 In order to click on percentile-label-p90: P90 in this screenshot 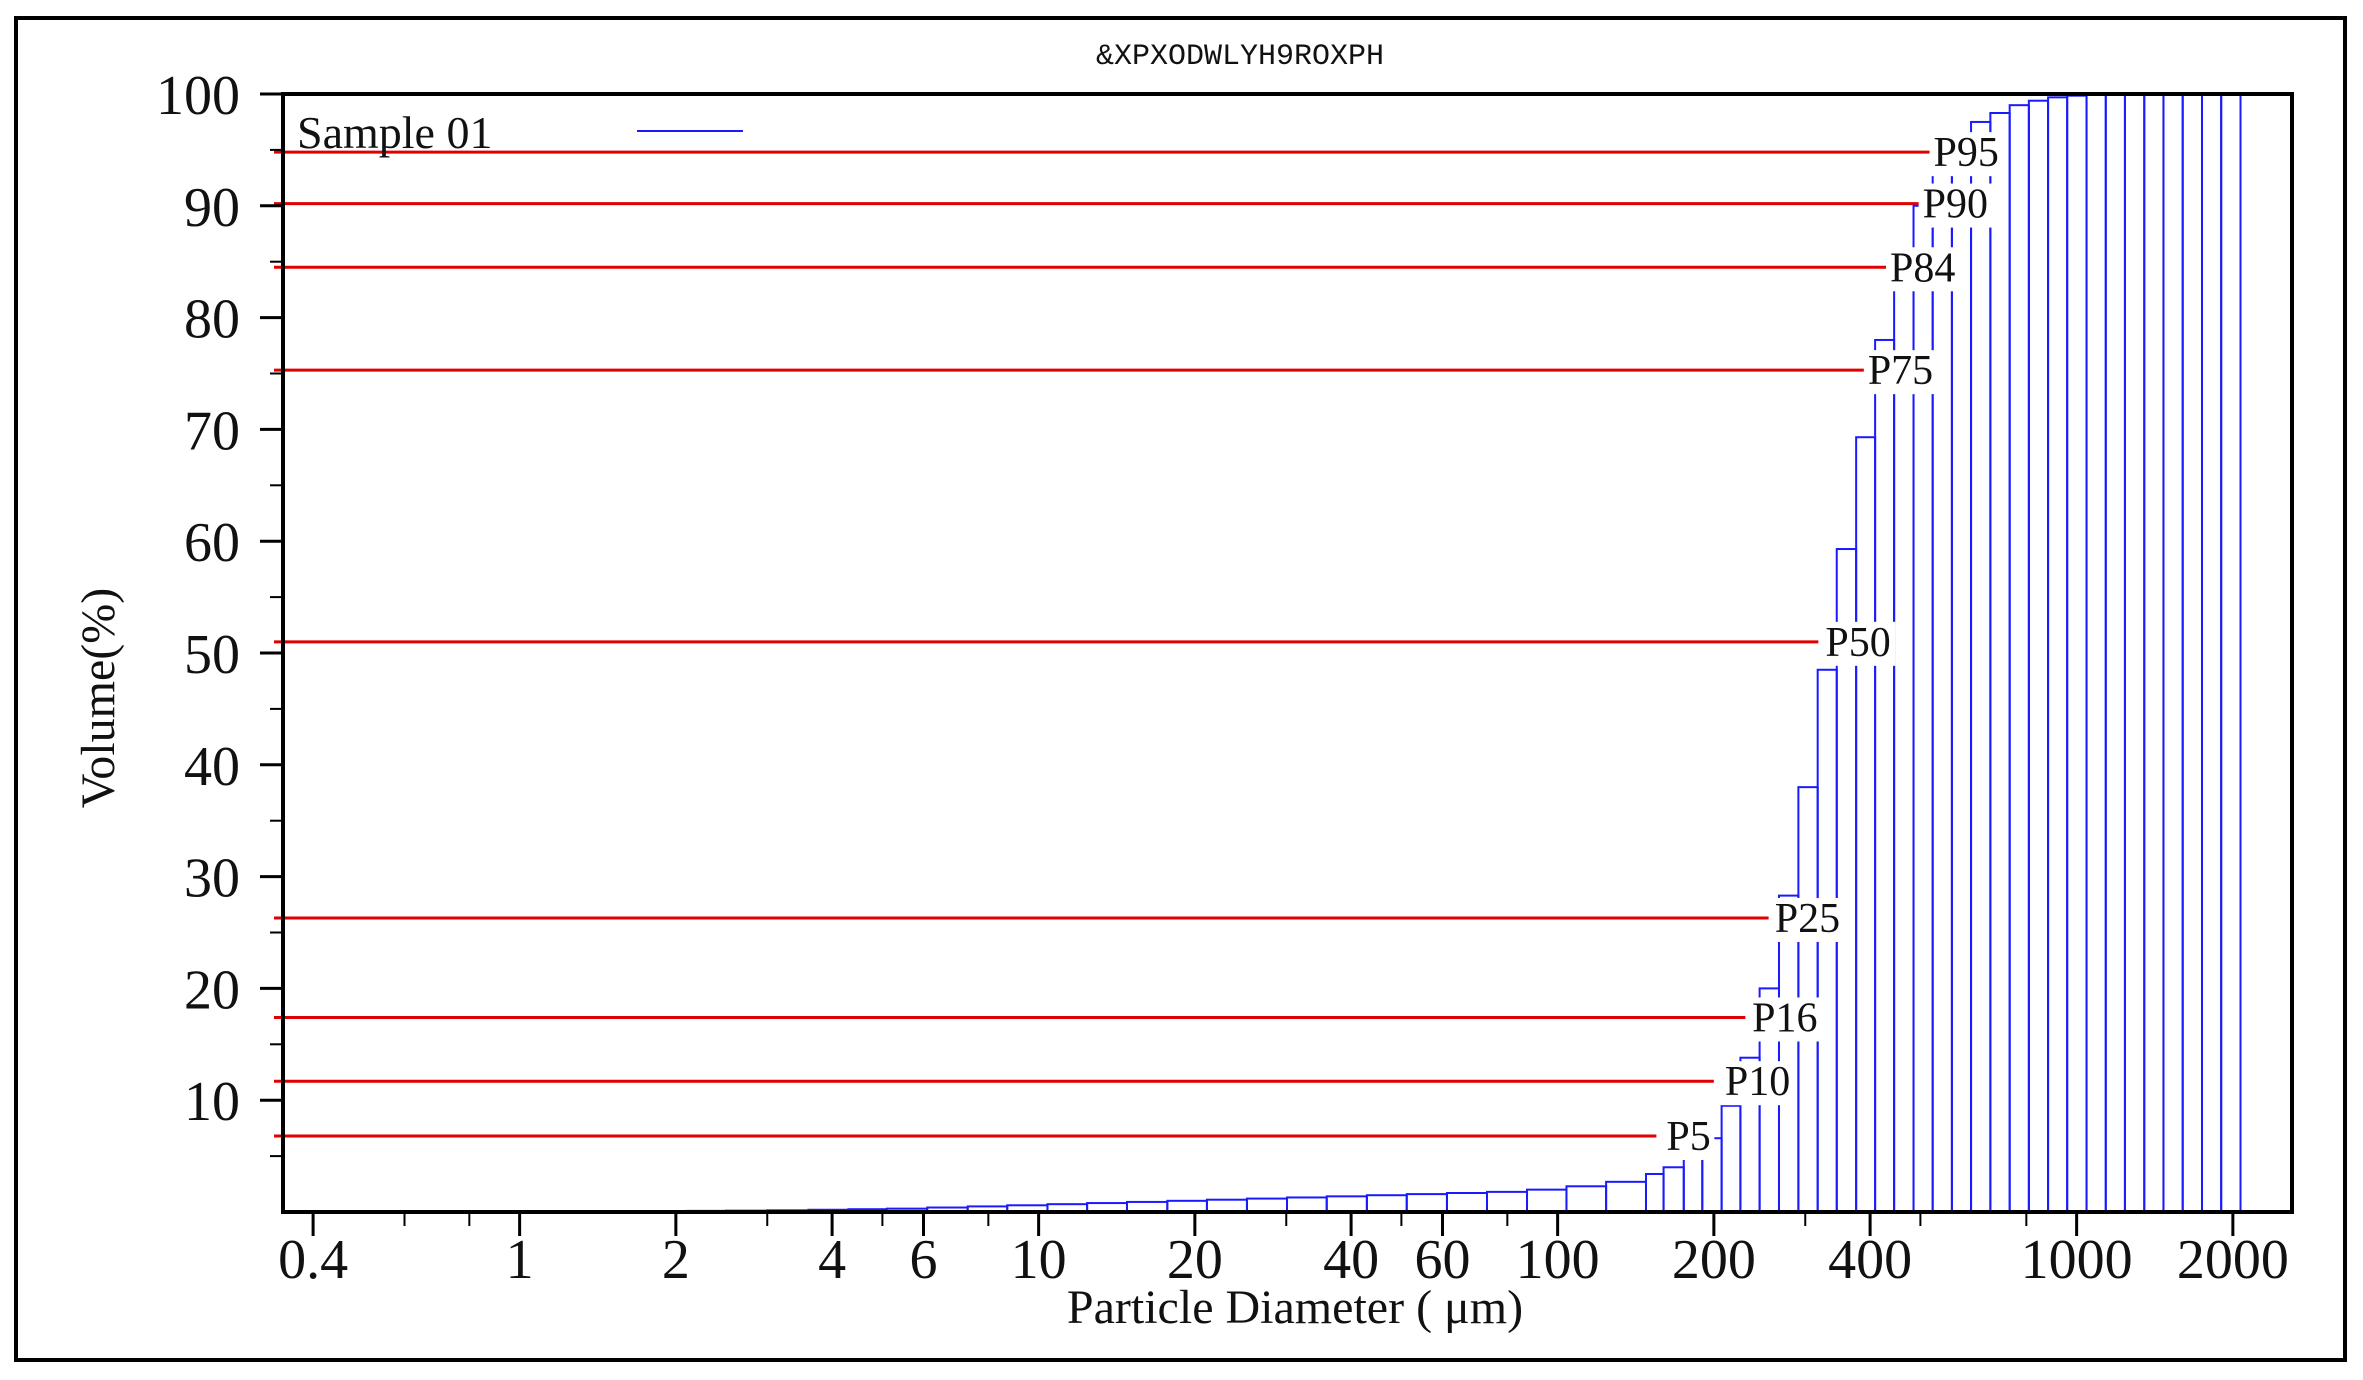, I will do `click(1955, 205)`.